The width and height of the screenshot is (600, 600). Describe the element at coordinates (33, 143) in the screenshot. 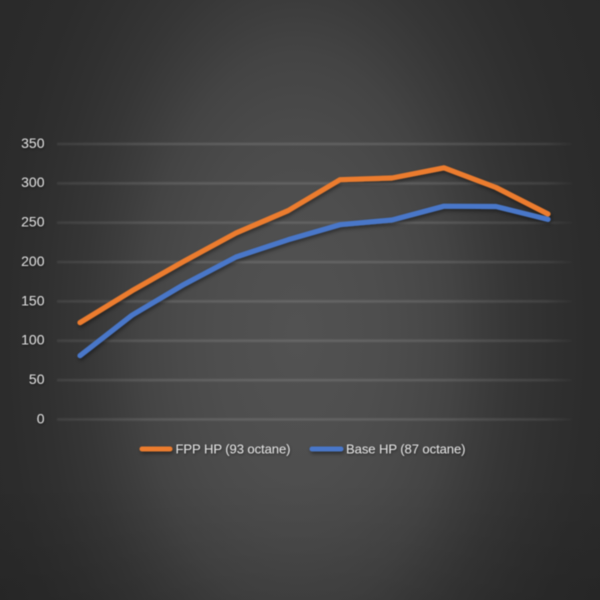

I see `svg-text: 350` at that location.